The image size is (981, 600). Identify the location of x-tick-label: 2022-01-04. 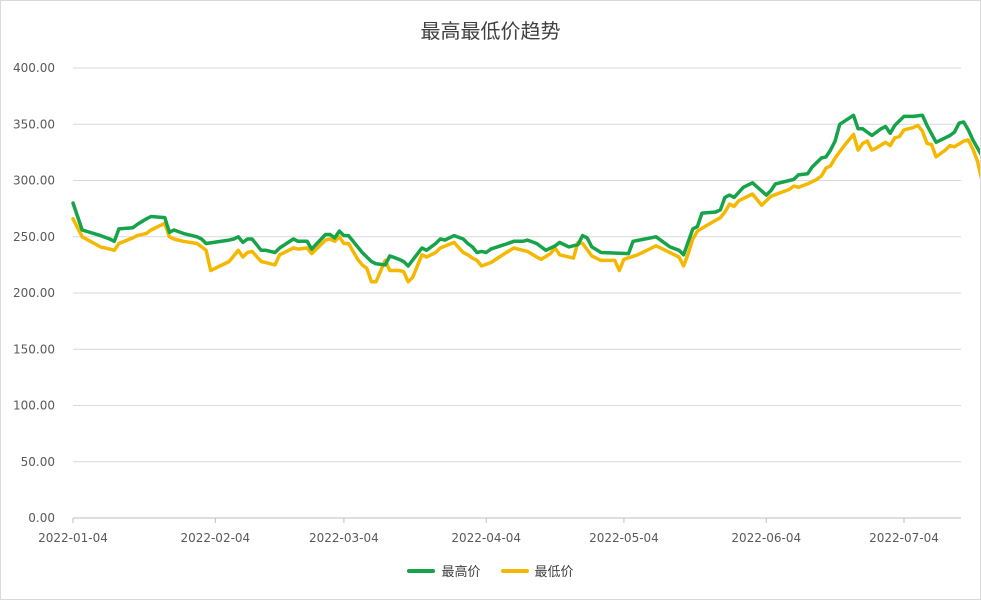
(73, 538).